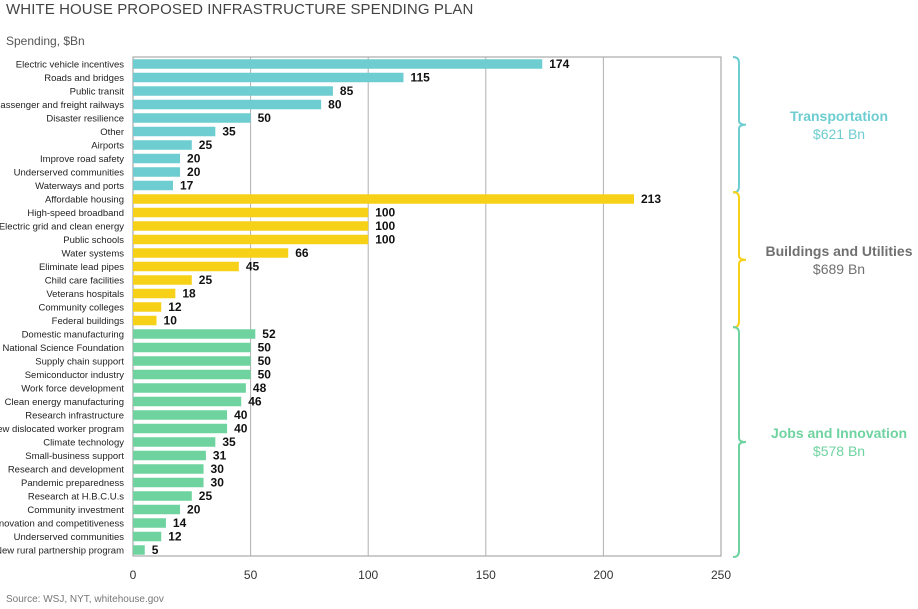  Describe the element at coordinates (651, 199) in the screenshot. I see `value-label: 213` at that location.